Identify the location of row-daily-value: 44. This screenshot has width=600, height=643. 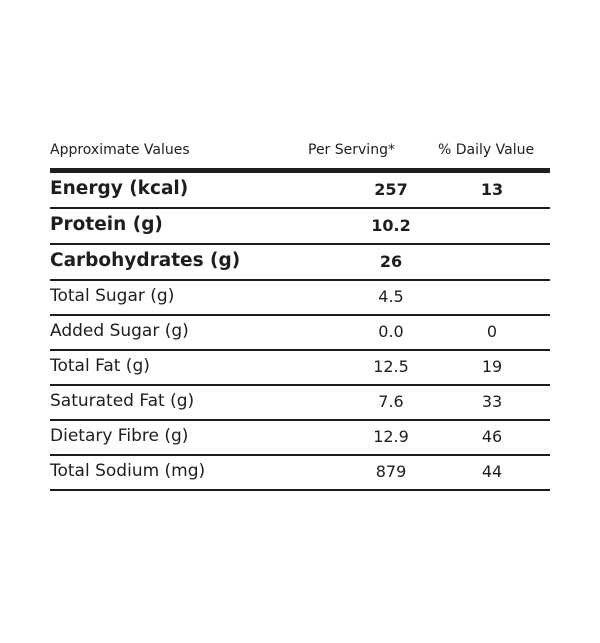
(492, 471).